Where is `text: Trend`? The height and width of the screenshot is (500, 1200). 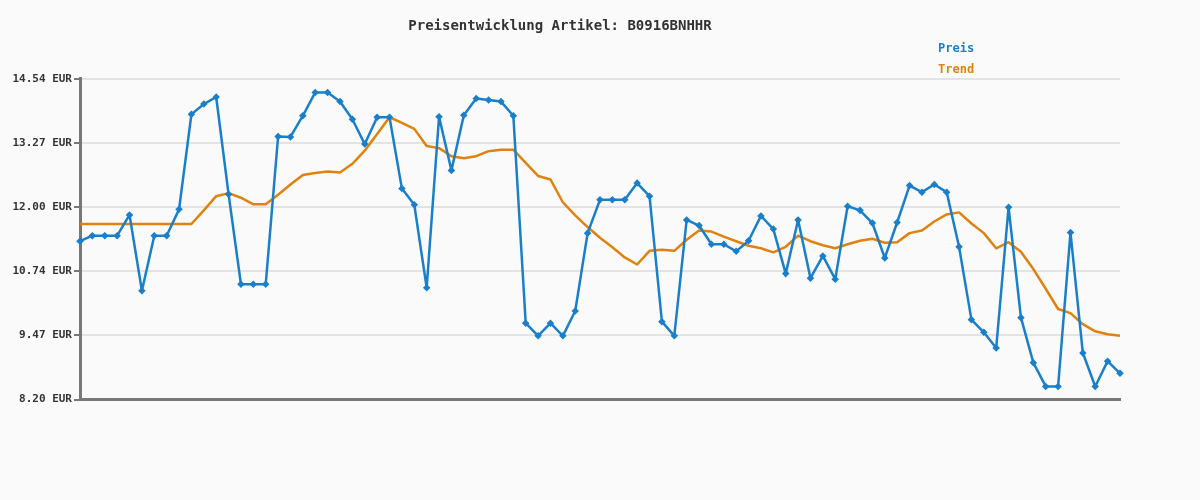
text: Trend is located at coordinates (956, 69).